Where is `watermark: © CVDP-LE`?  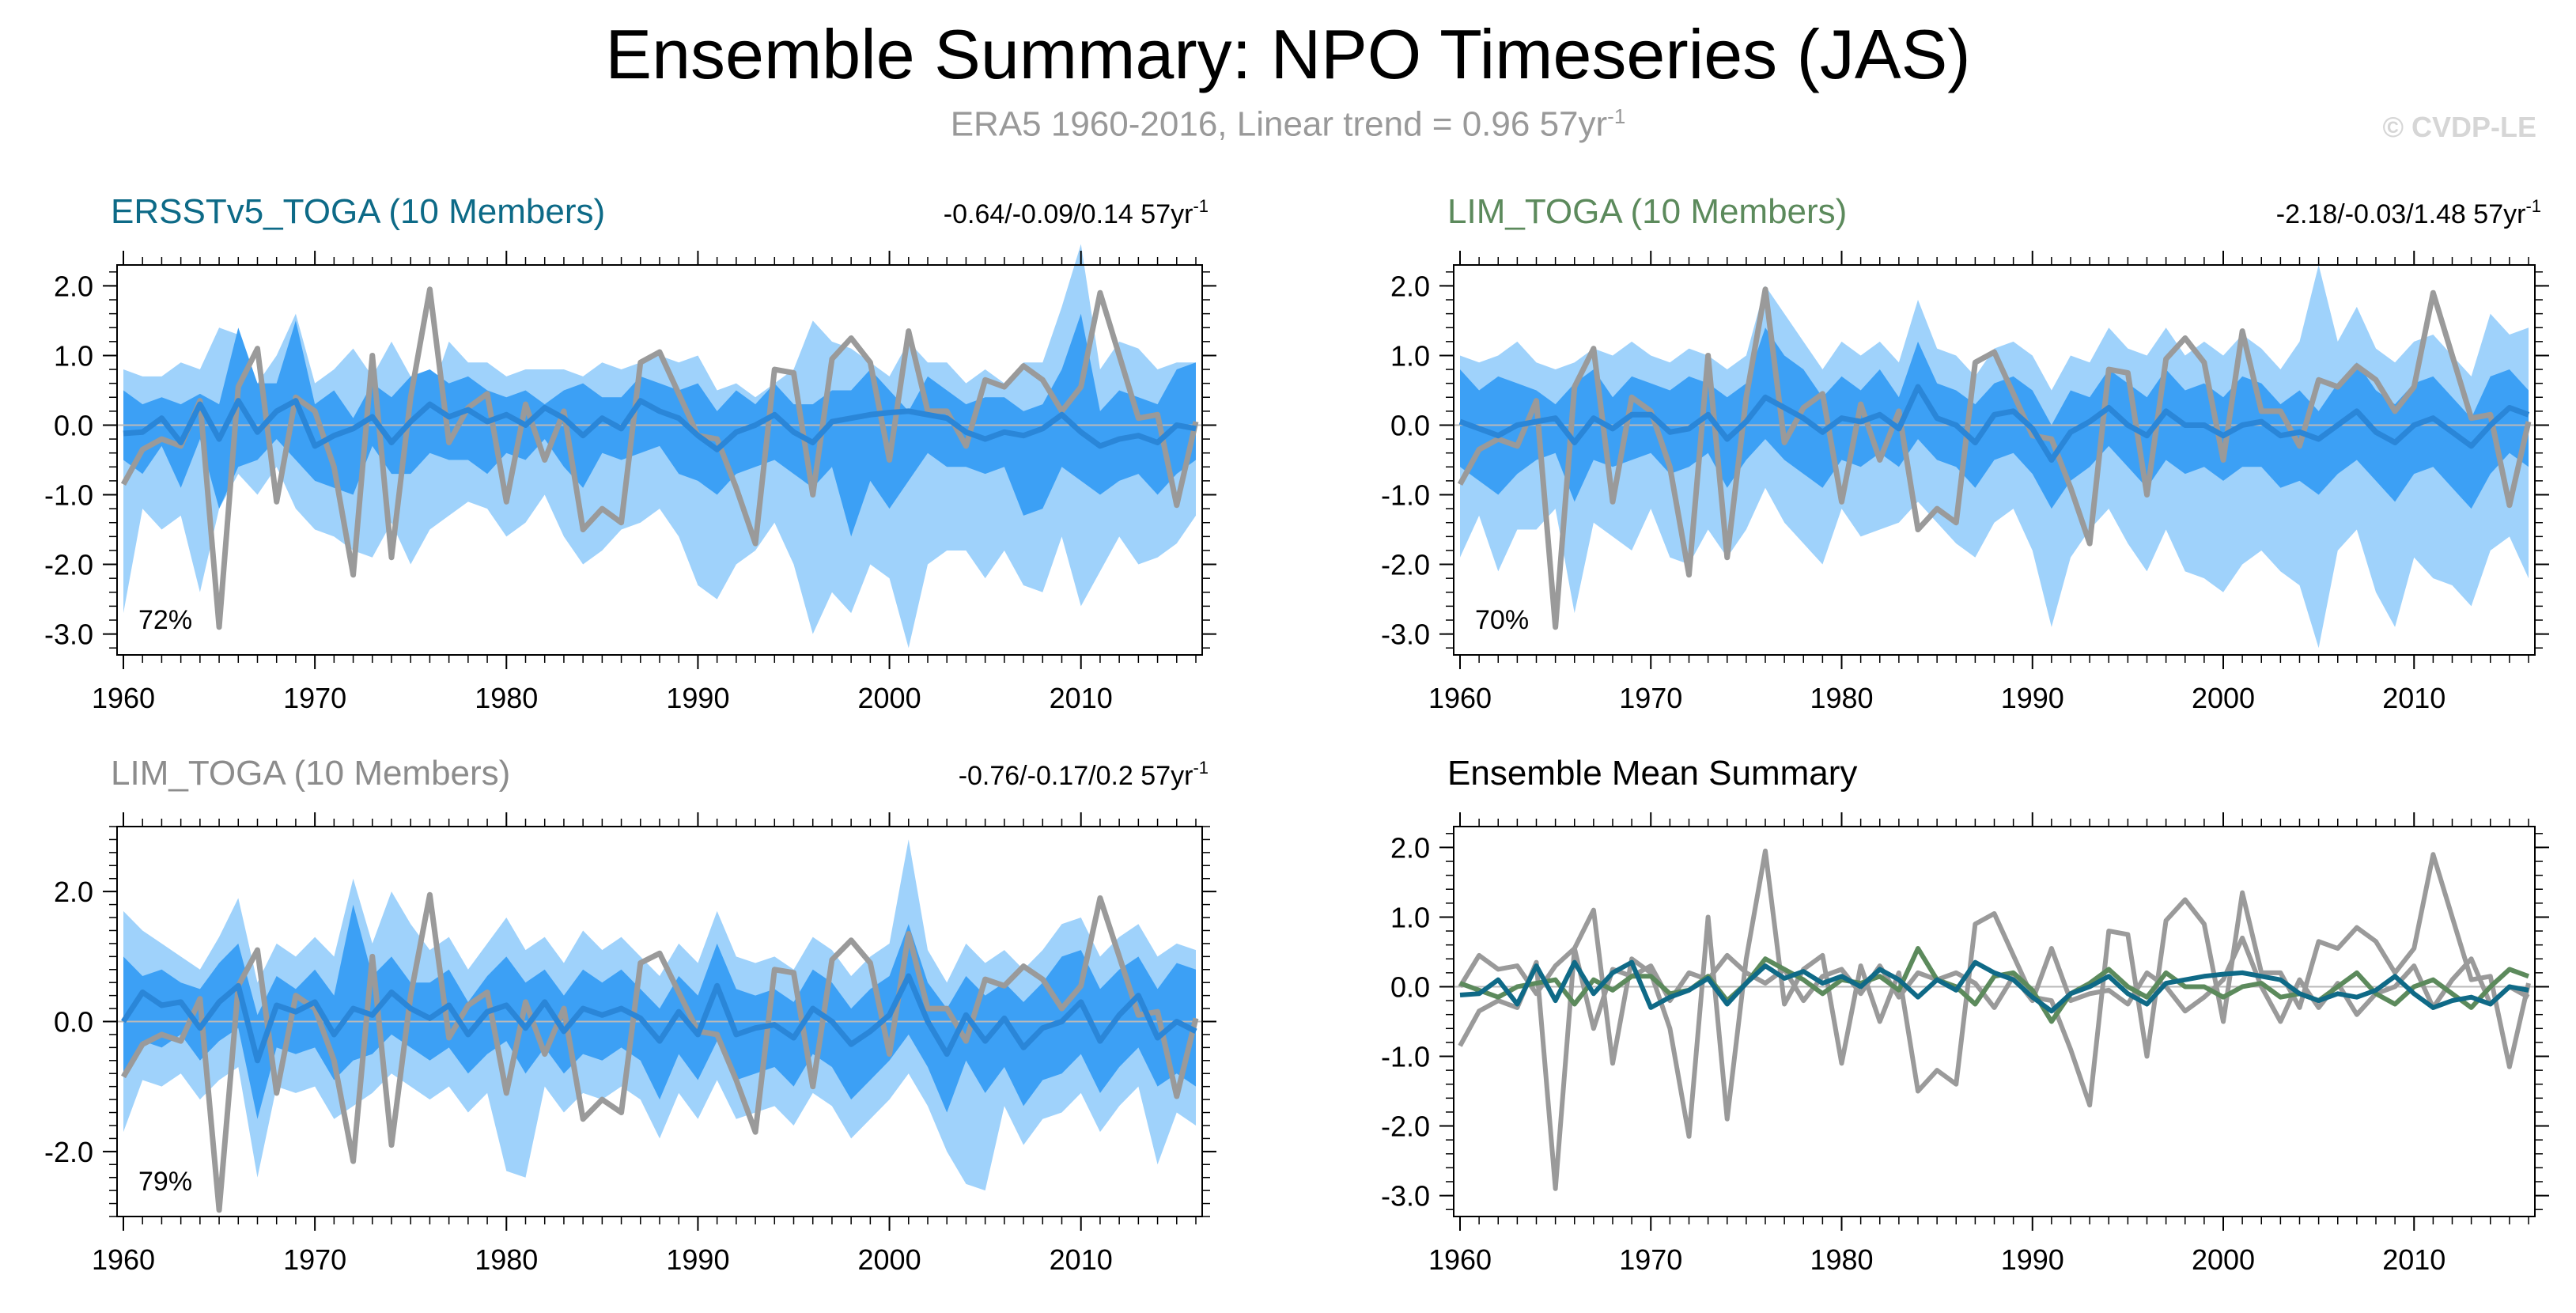
watermark: © CVDP-LE is located at coordinates (2459, 127).